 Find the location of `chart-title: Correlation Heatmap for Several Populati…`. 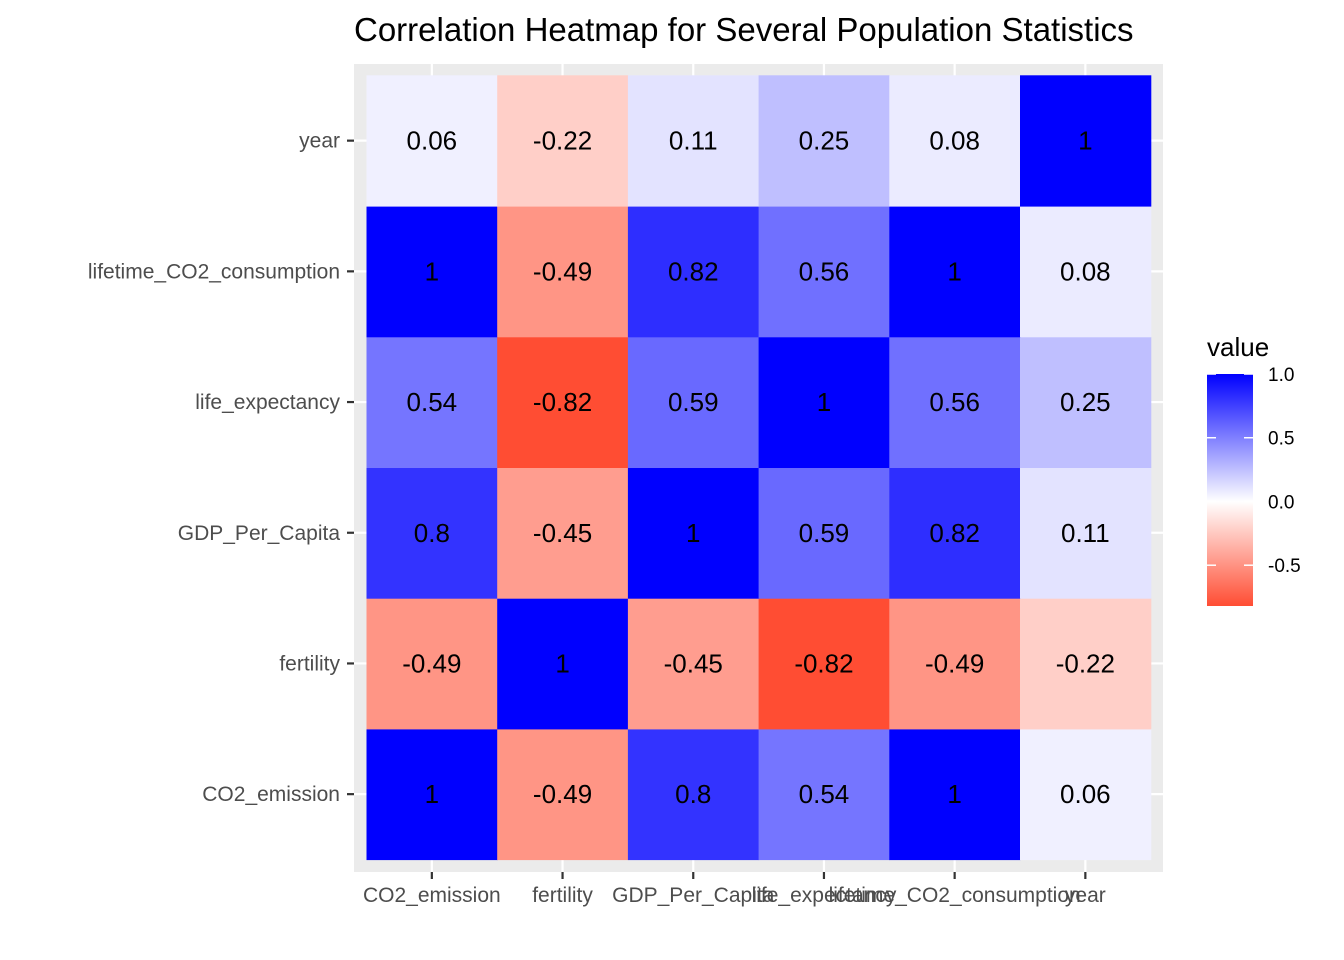

chart-title: Correlation Heatmap for Several Populati… is located at coordinates (744, 29).